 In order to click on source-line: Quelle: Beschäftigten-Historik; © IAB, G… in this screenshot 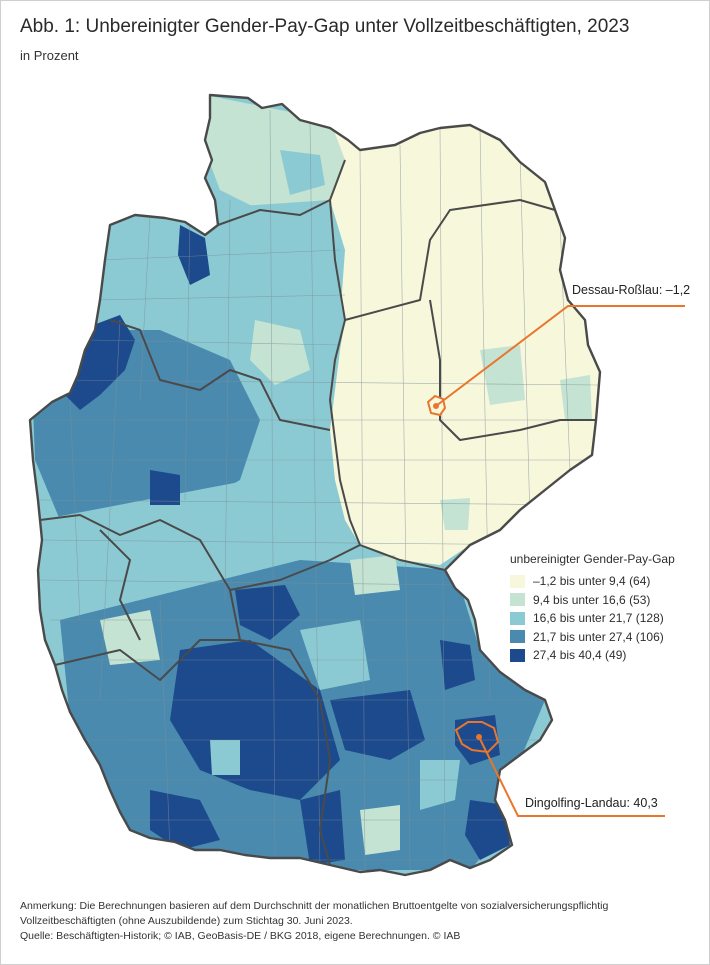, I will do `click(240, 936)`.